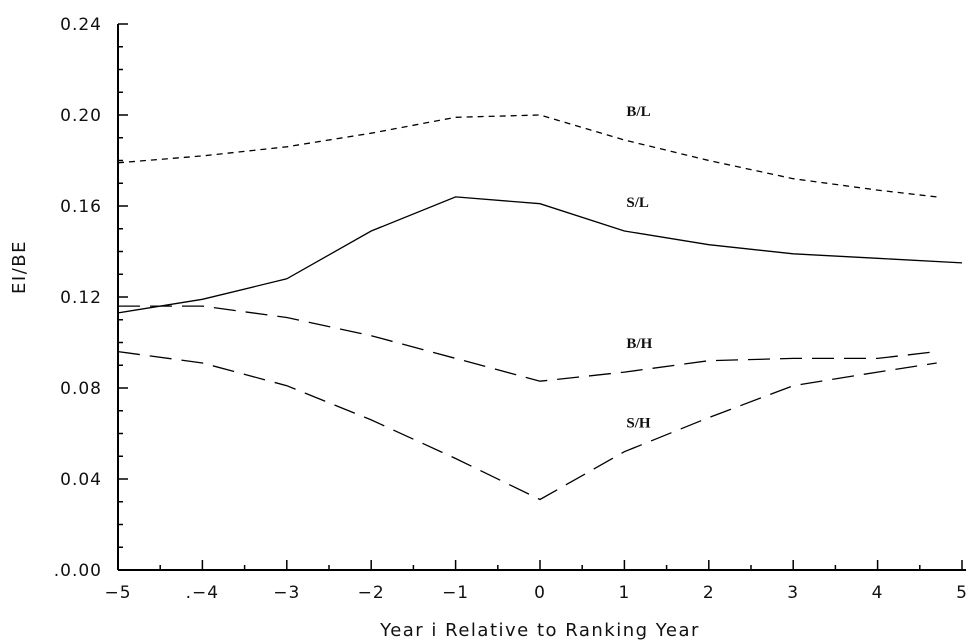 The width and height of the screenshot is (968, 642). I want to click on x-tick-label: 3, so click(793, 593).